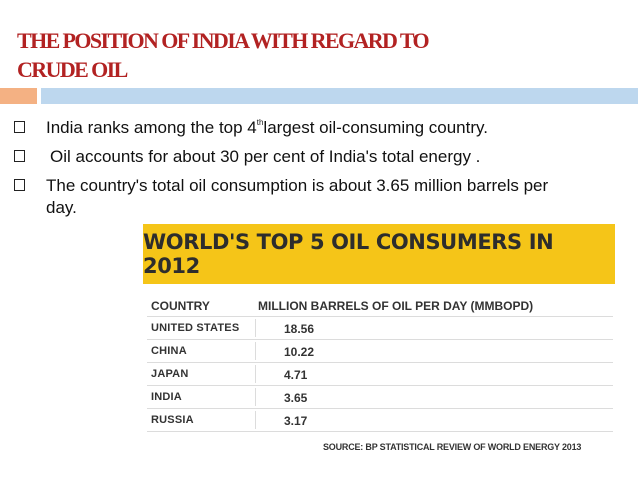  What do you see at coordinates (18, 96) in the screenshot?
I see `accent-bar-orange` at bounding box center [18, 96].